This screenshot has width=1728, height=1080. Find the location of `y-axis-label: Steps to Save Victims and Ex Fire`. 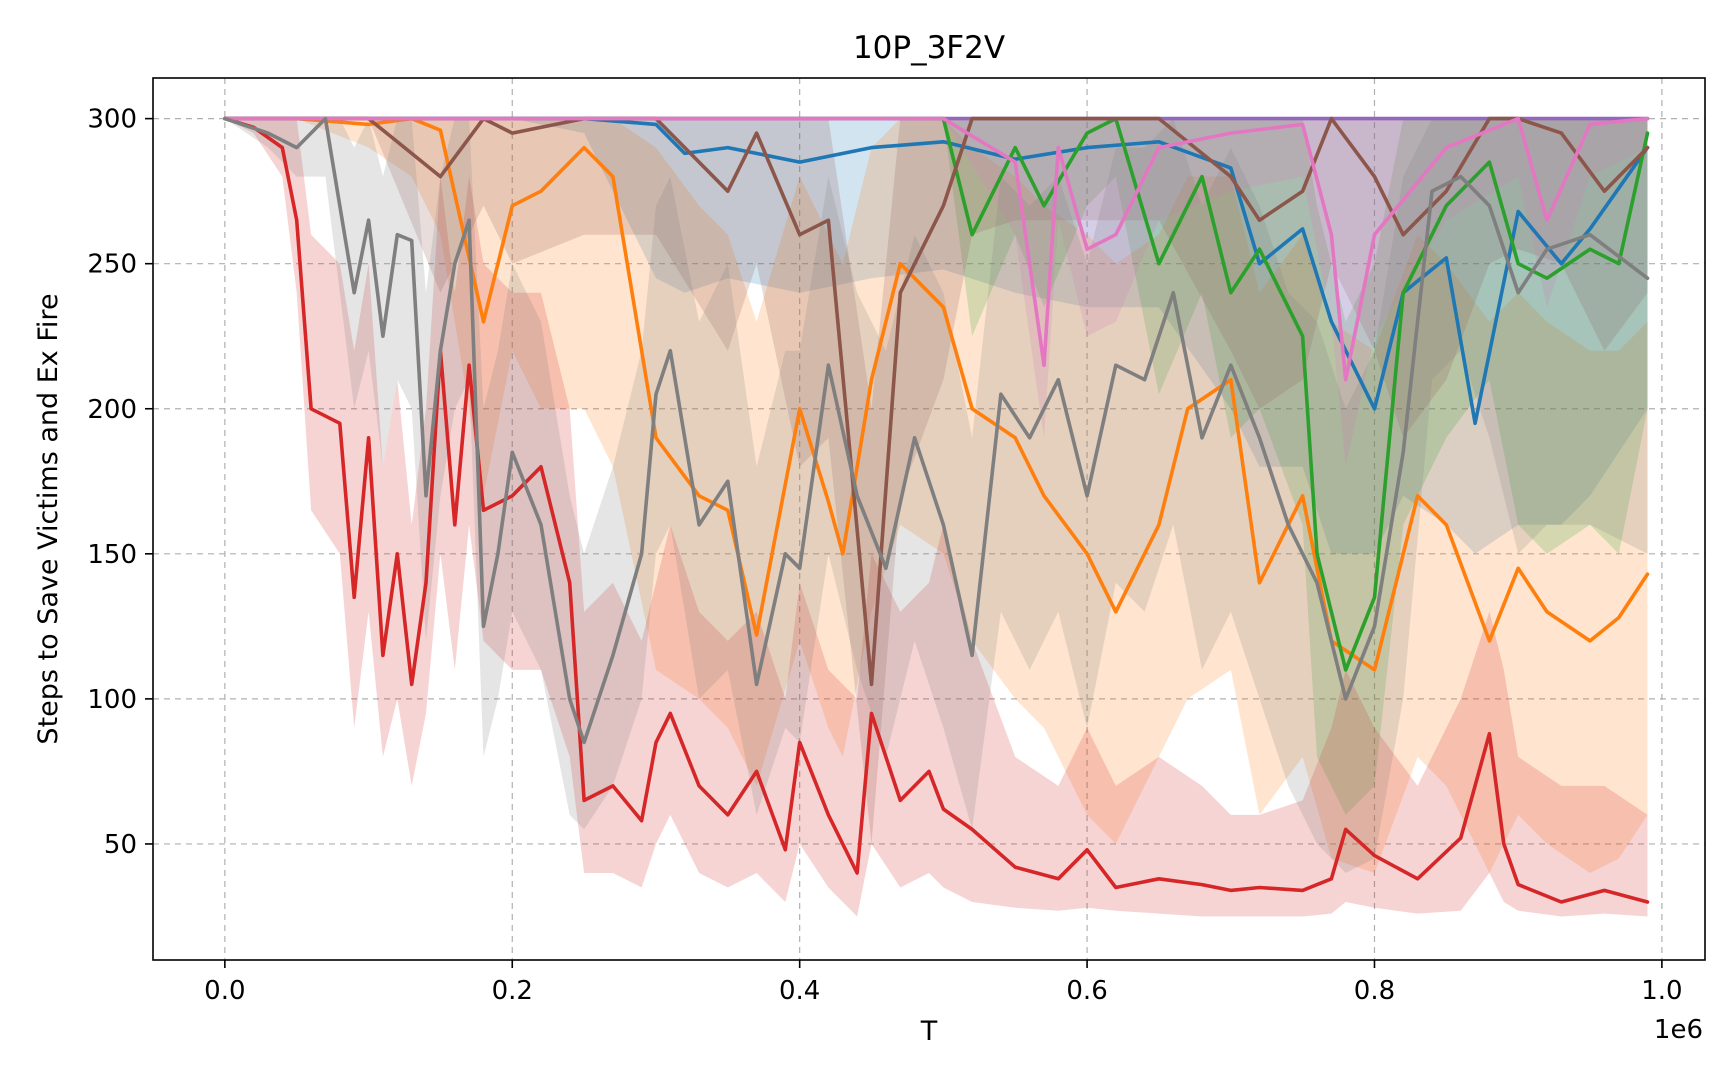

y-axis-label: Steps to Save Victims and Ex Fire is located at coordinates (48, 518).